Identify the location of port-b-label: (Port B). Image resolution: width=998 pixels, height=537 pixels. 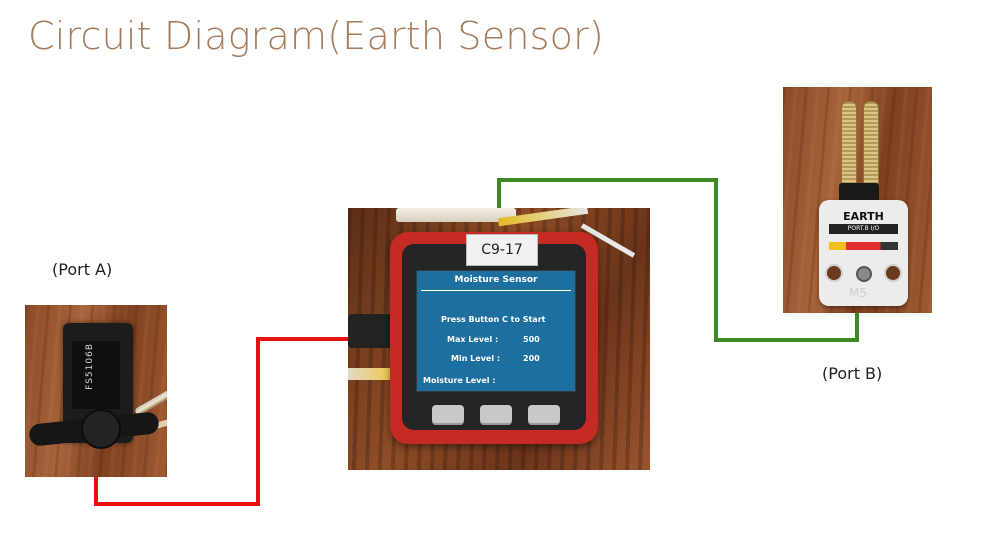
(852, 373).